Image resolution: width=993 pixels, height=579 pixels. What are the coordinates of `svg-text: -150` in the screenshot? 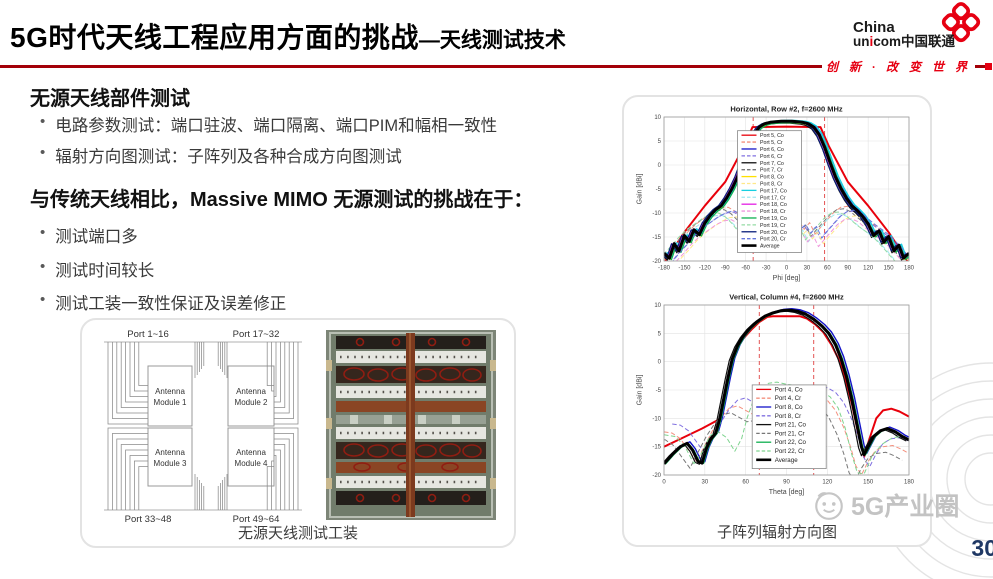 It's located at (684, 269).